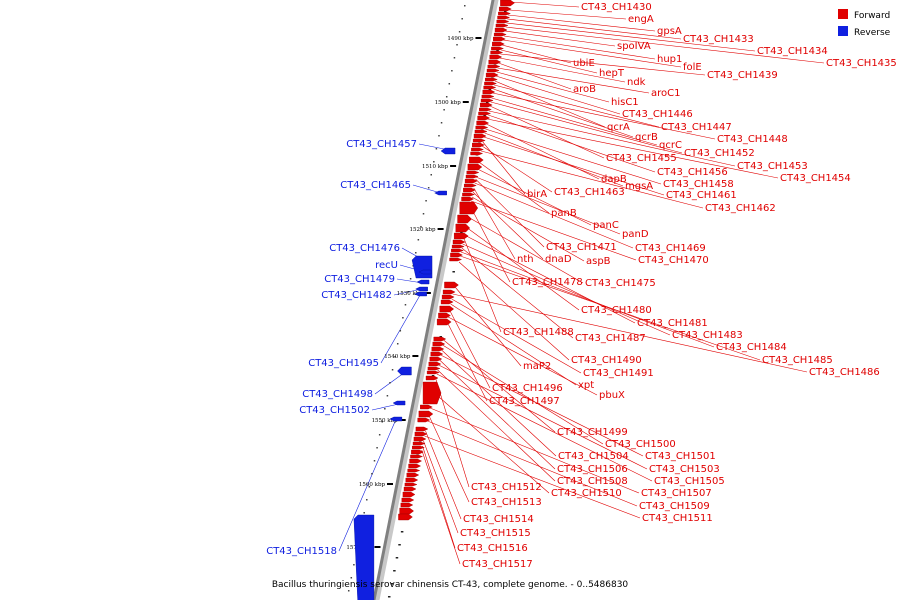 This screenshot has width=900, height=600. What do you see at coordinates (616, 7) in the screenshot?
I see `forward-gene-label: CT43_CH1430` at bounding box center [616, 7].